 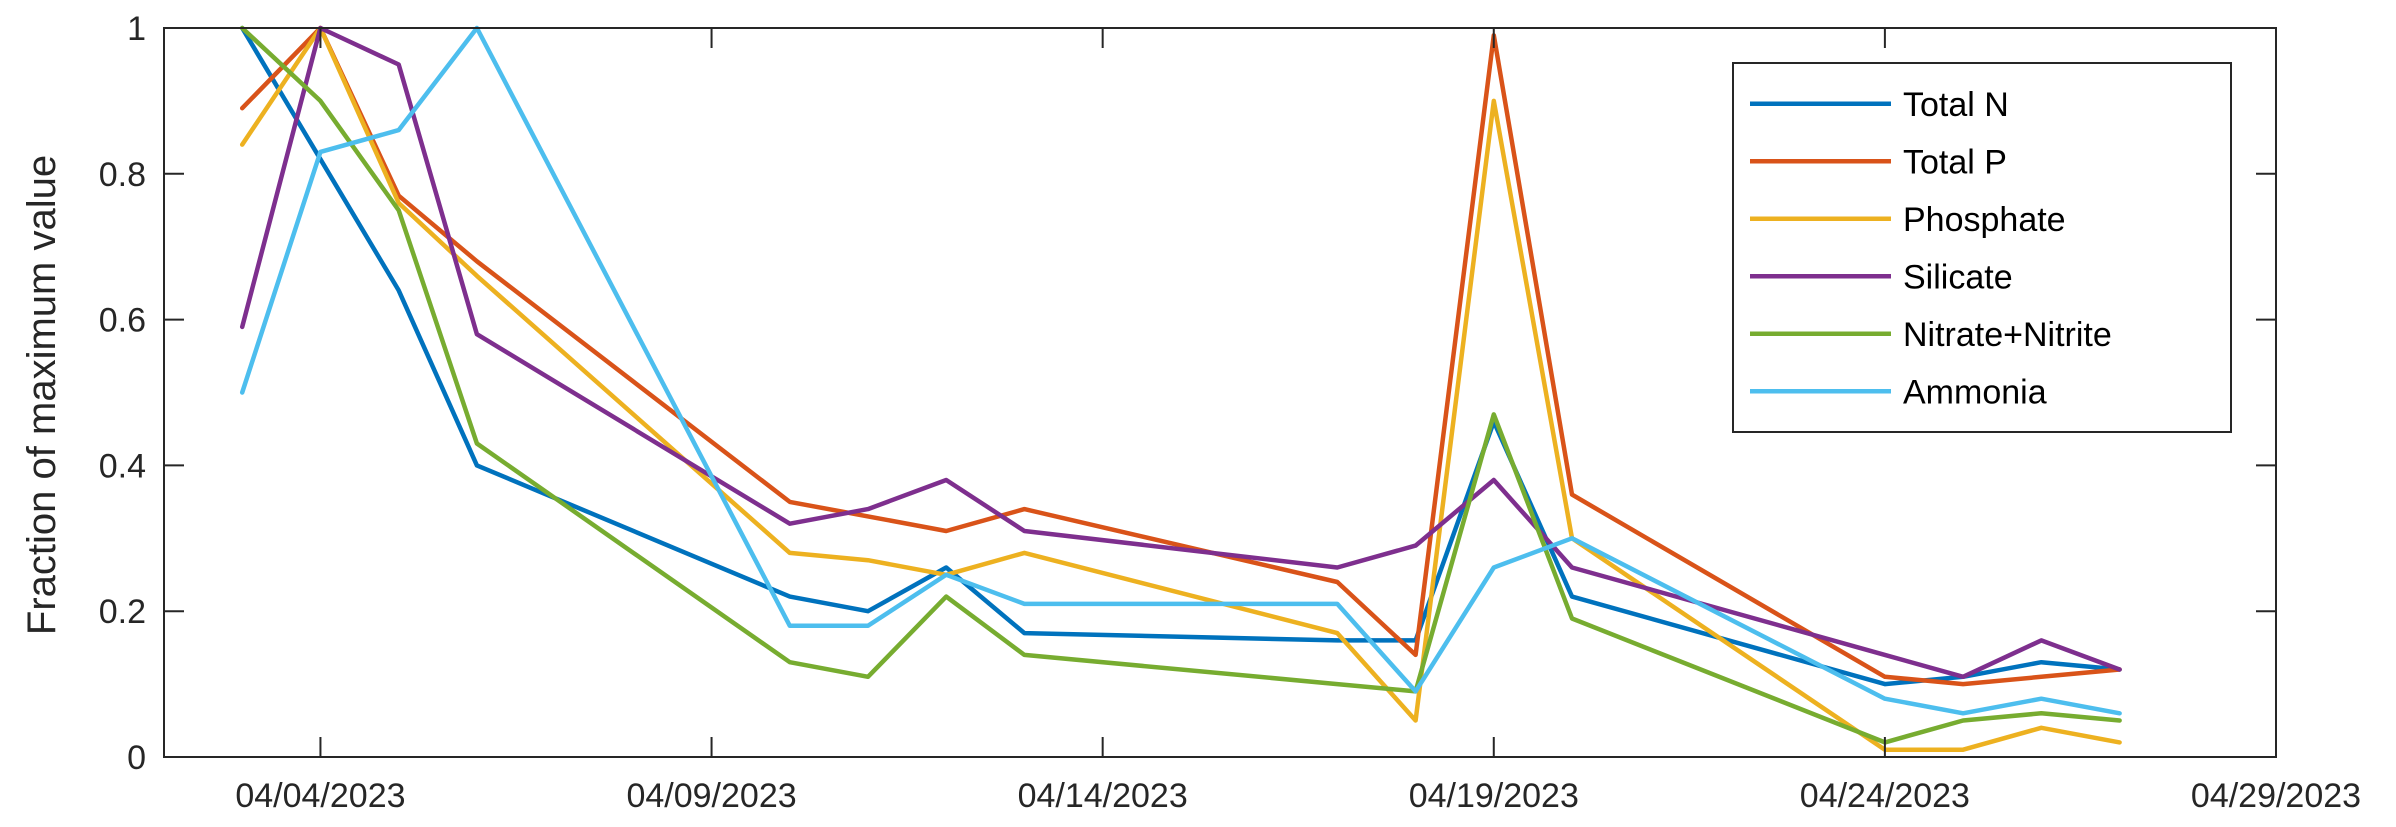 I want to click on legend-label-5: Ammonia, so click(x=1975, y=392).